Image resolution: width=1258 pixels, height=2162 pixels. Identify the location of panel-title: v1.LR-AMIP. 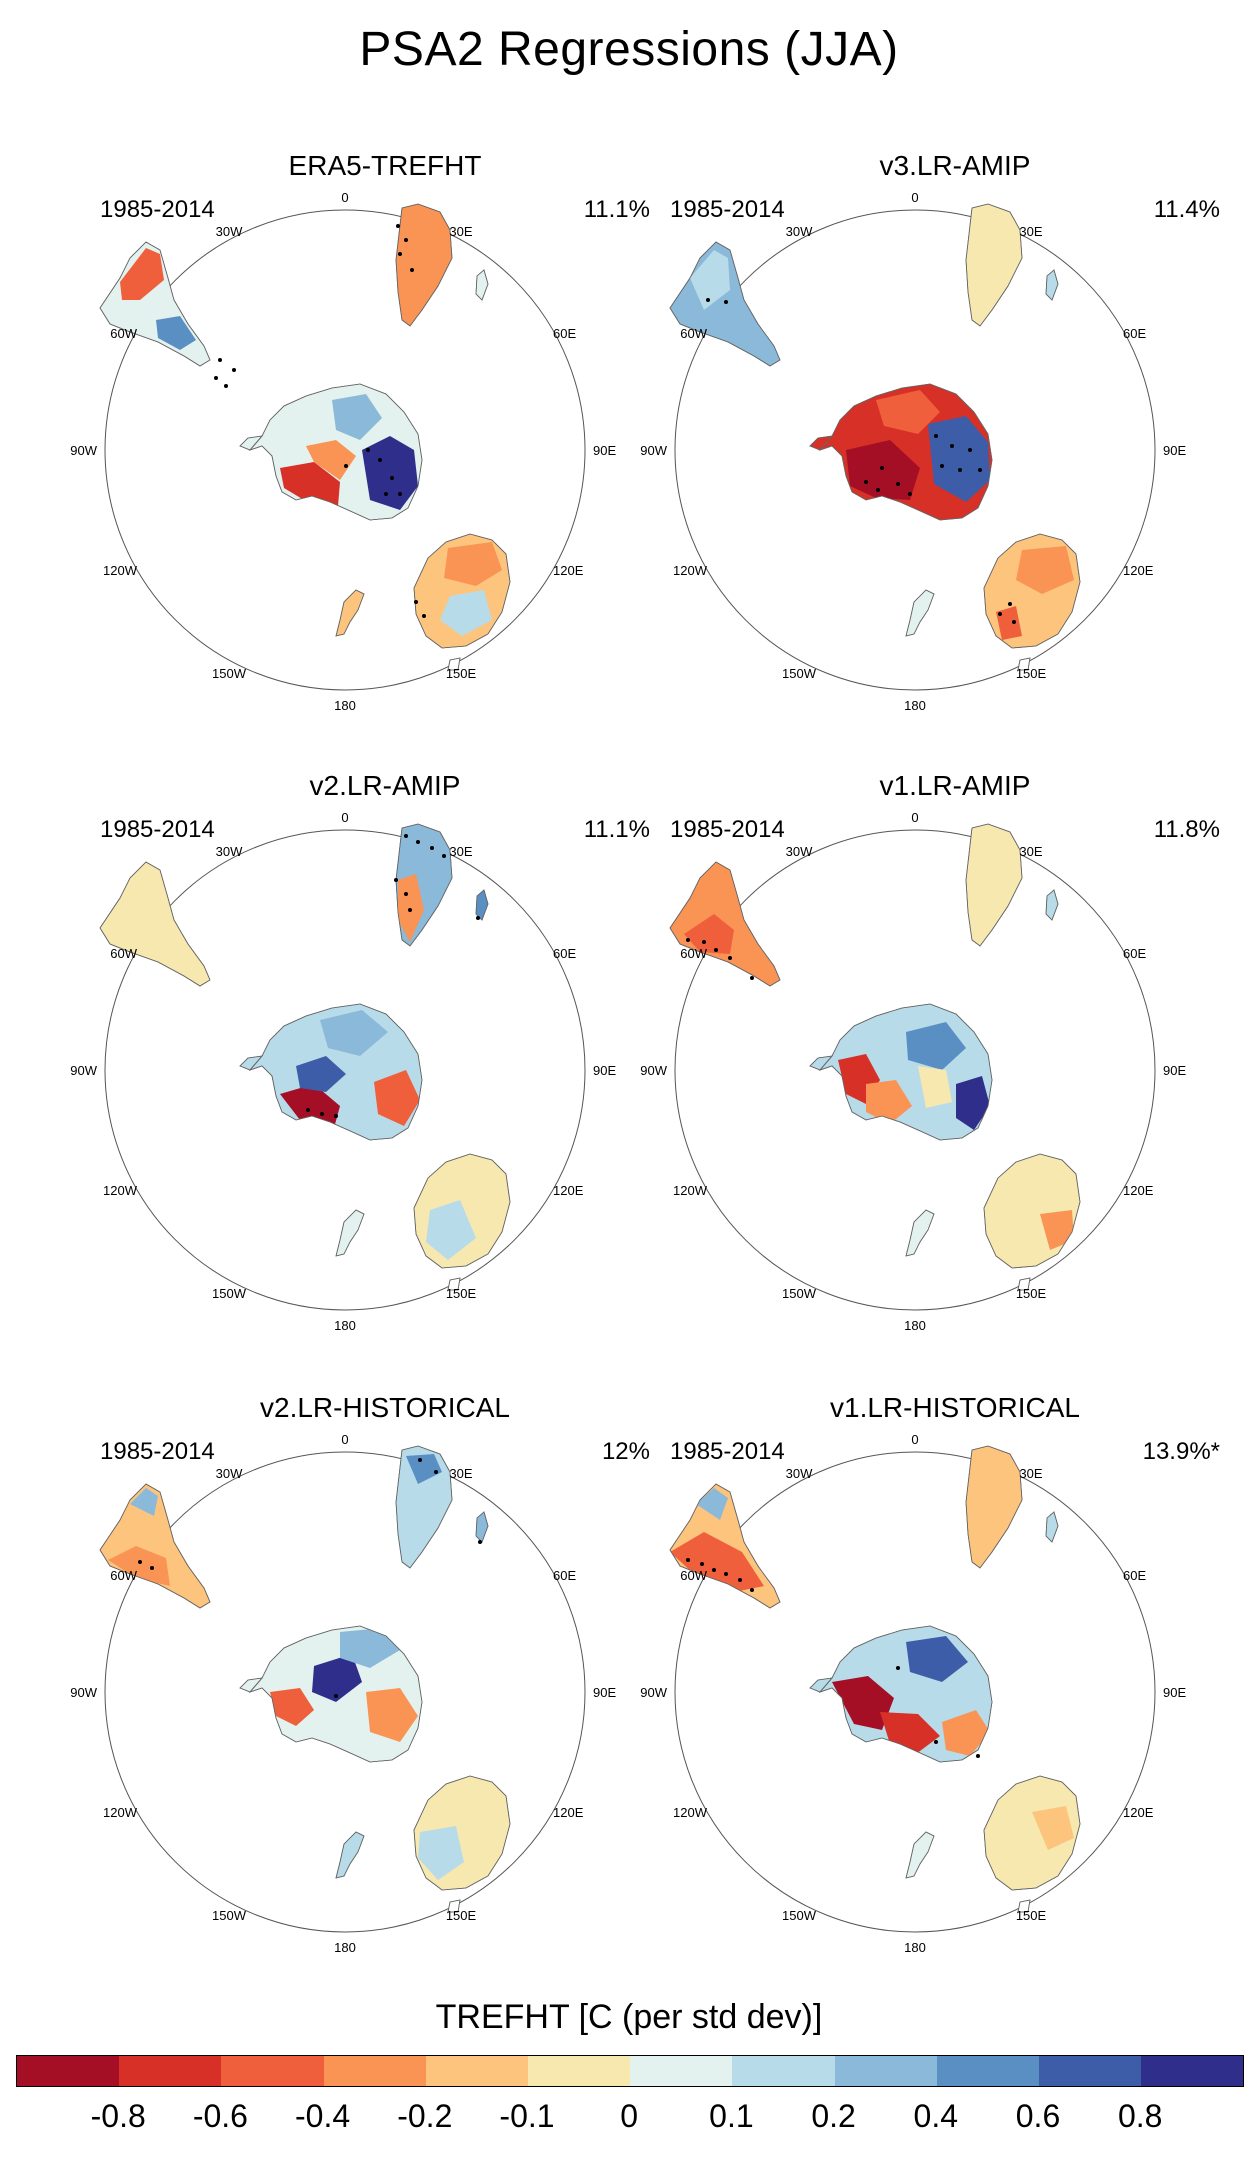
(955, 785).